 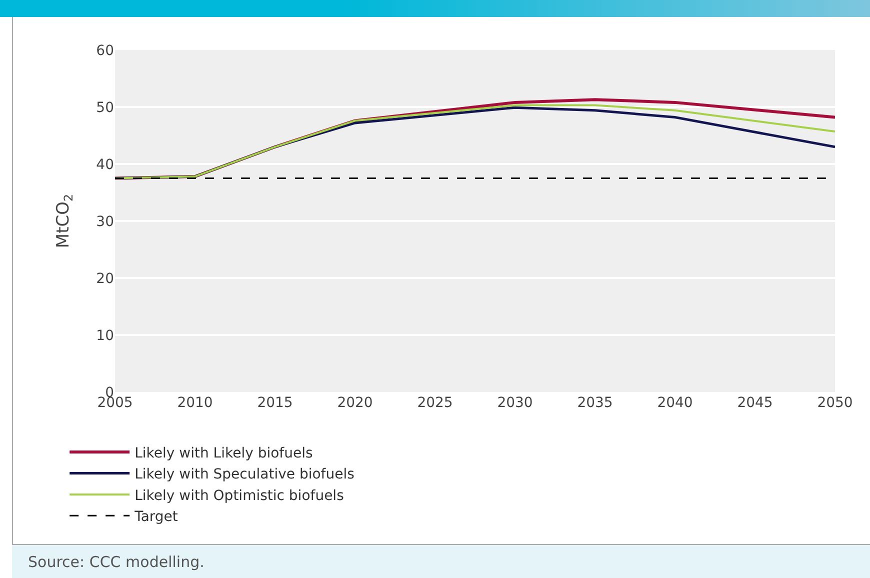 I want to click on x-tick-label: 2010, so click(x=195, y=403).